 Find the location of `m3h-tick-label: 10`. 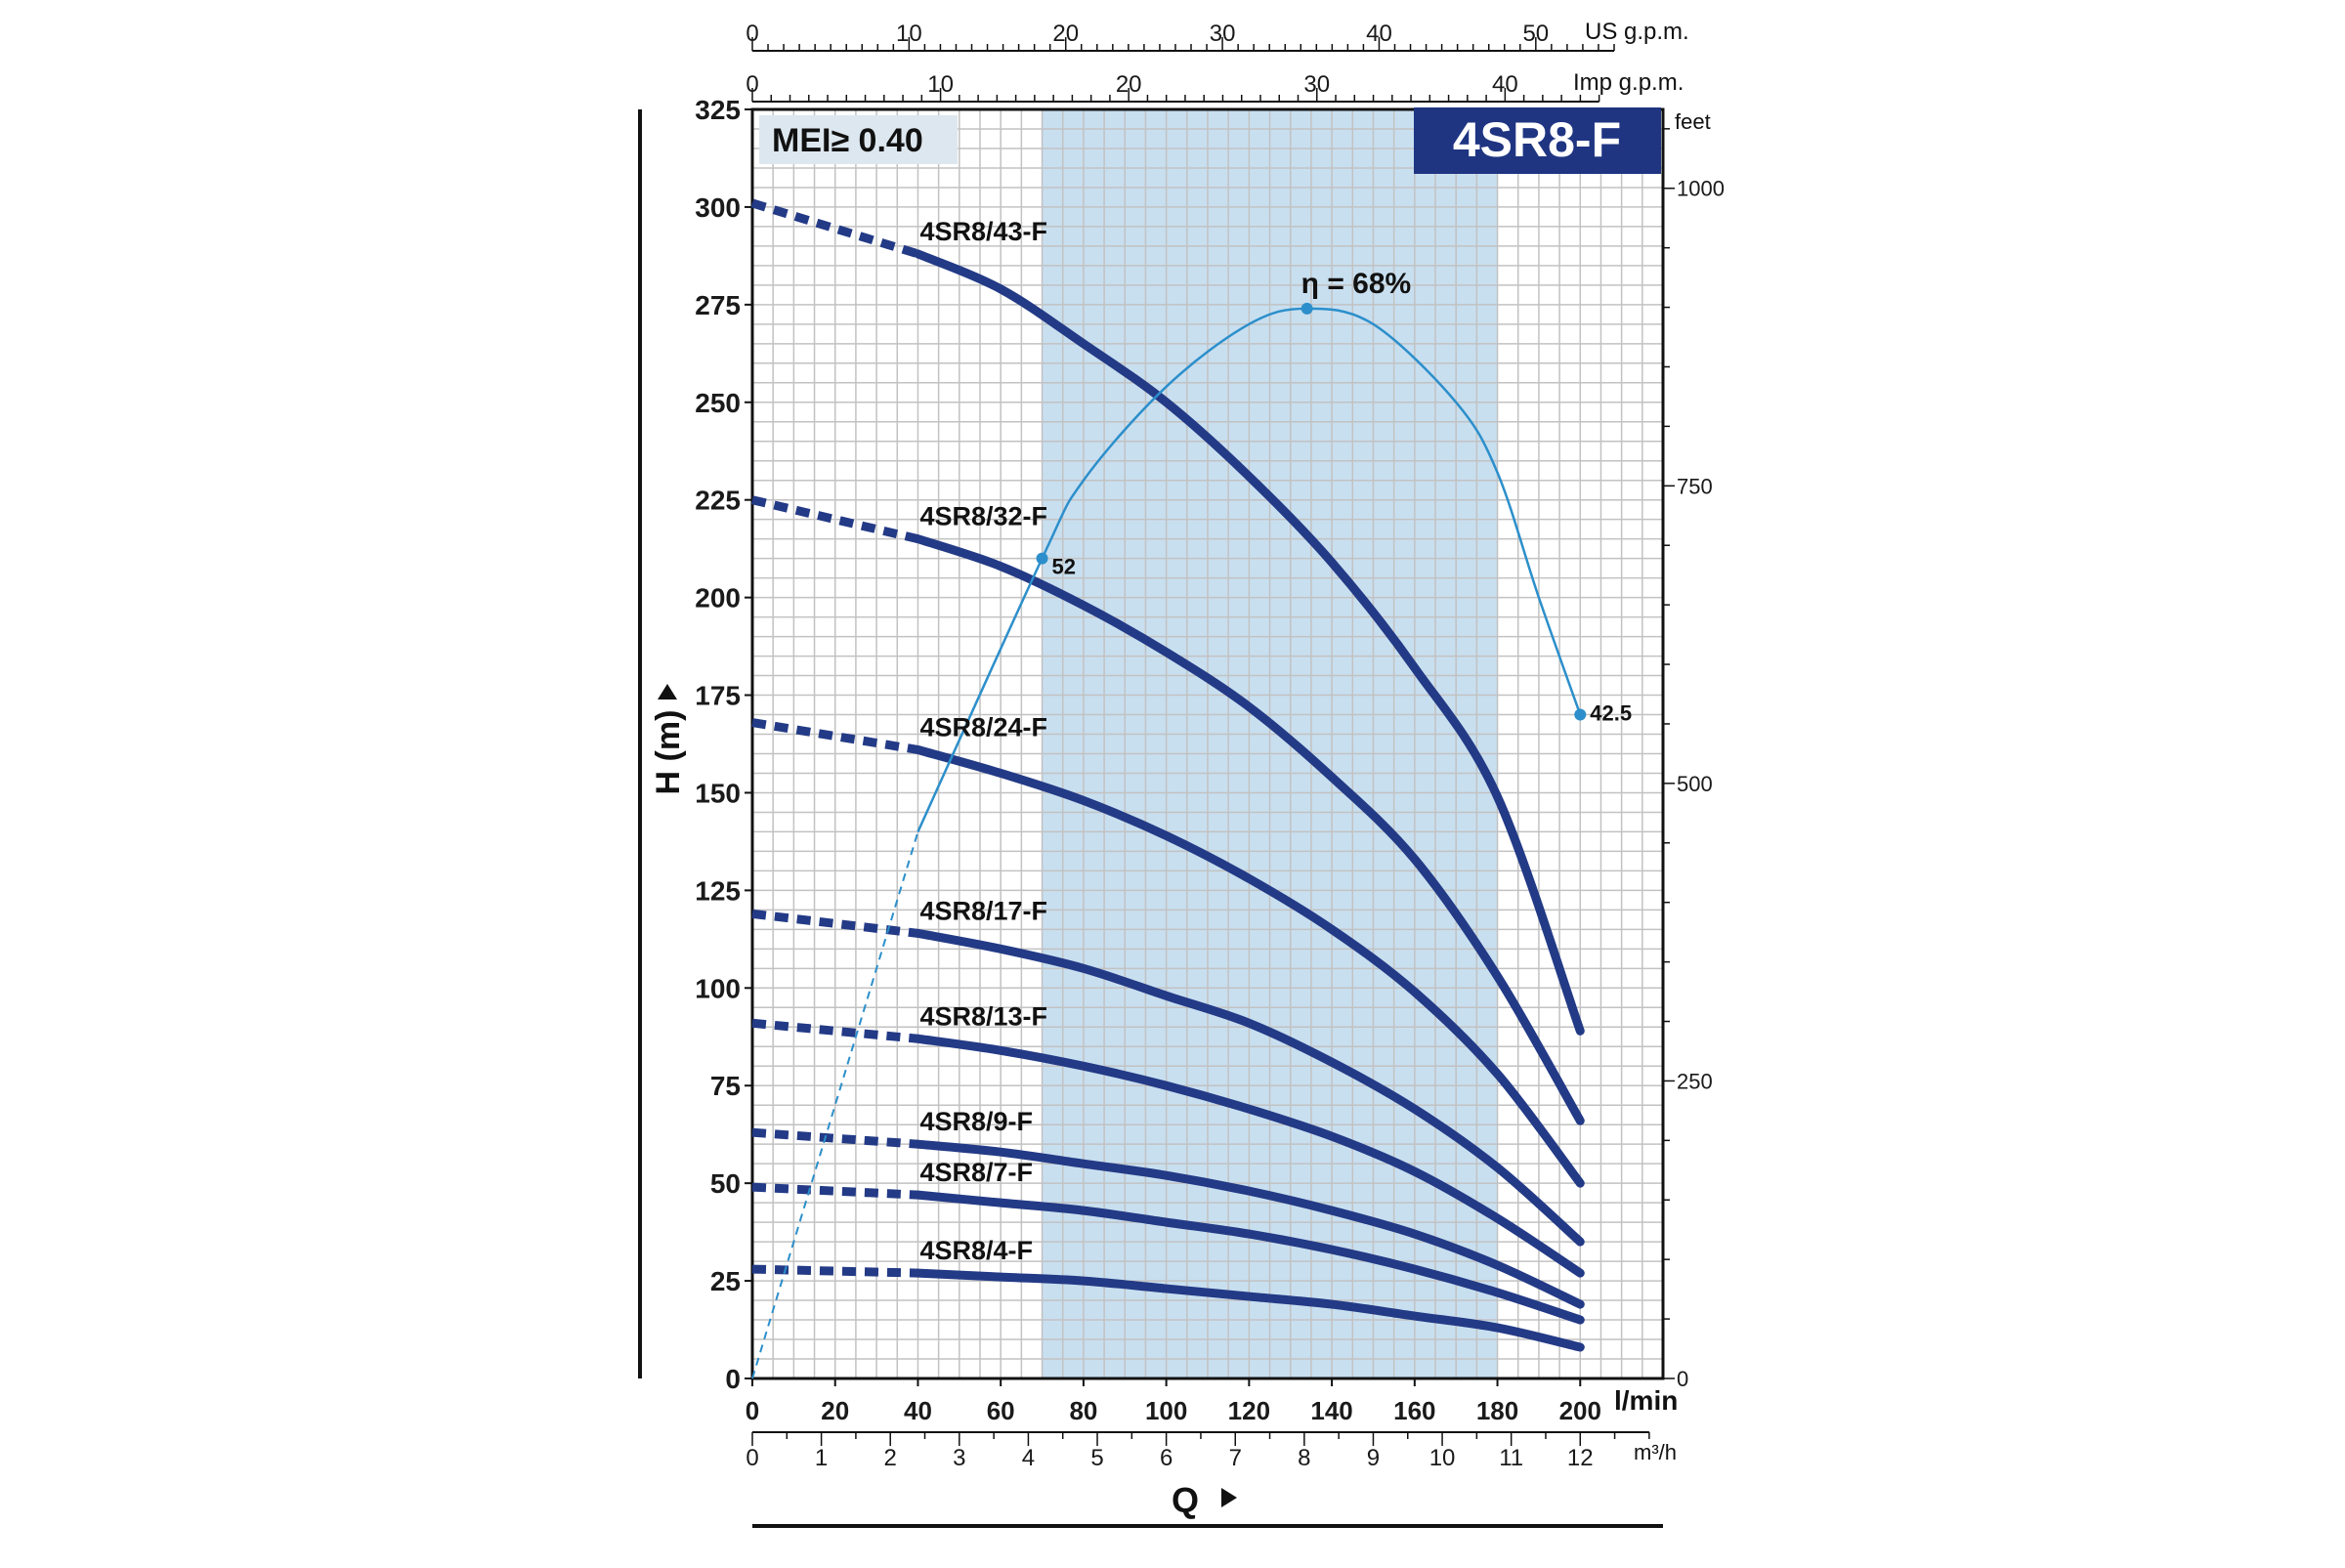

m3h-tick-label: 10 is located at coordinates (1442, 1458).